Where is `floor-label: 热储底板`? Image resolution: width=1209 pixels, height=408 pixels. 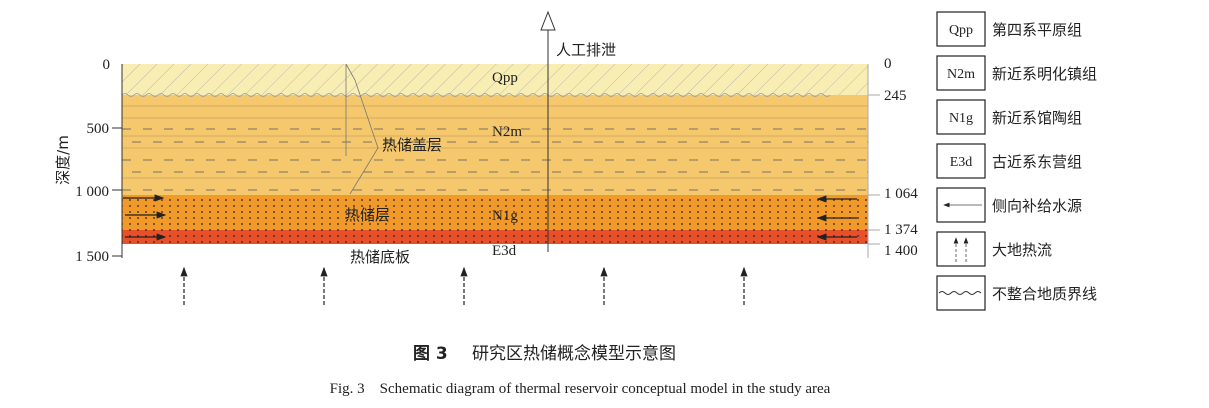 floor-label: 热储底板 is located at coordinates (380, 257).